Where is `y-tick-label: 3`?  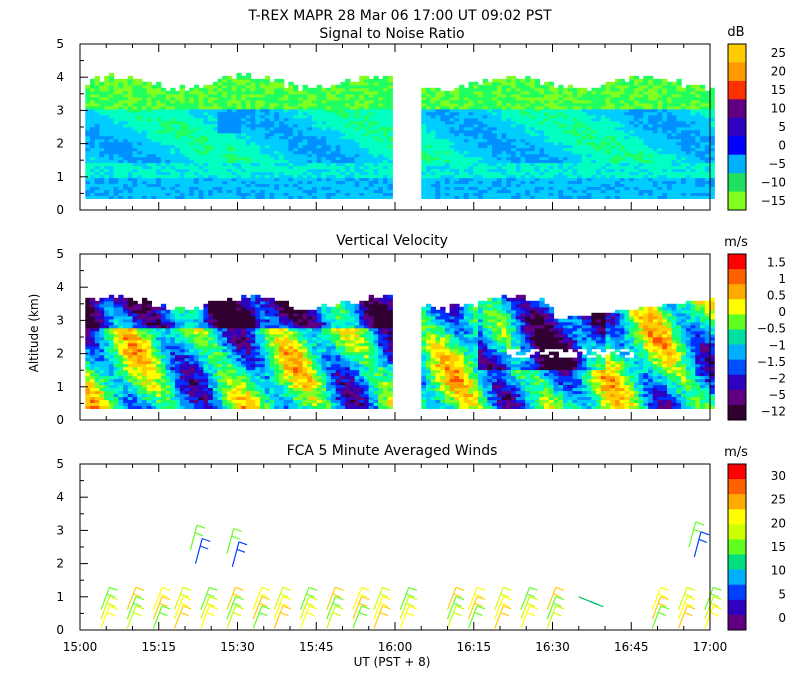
y-tick-label: 3 is located at coordinates (60, 110).